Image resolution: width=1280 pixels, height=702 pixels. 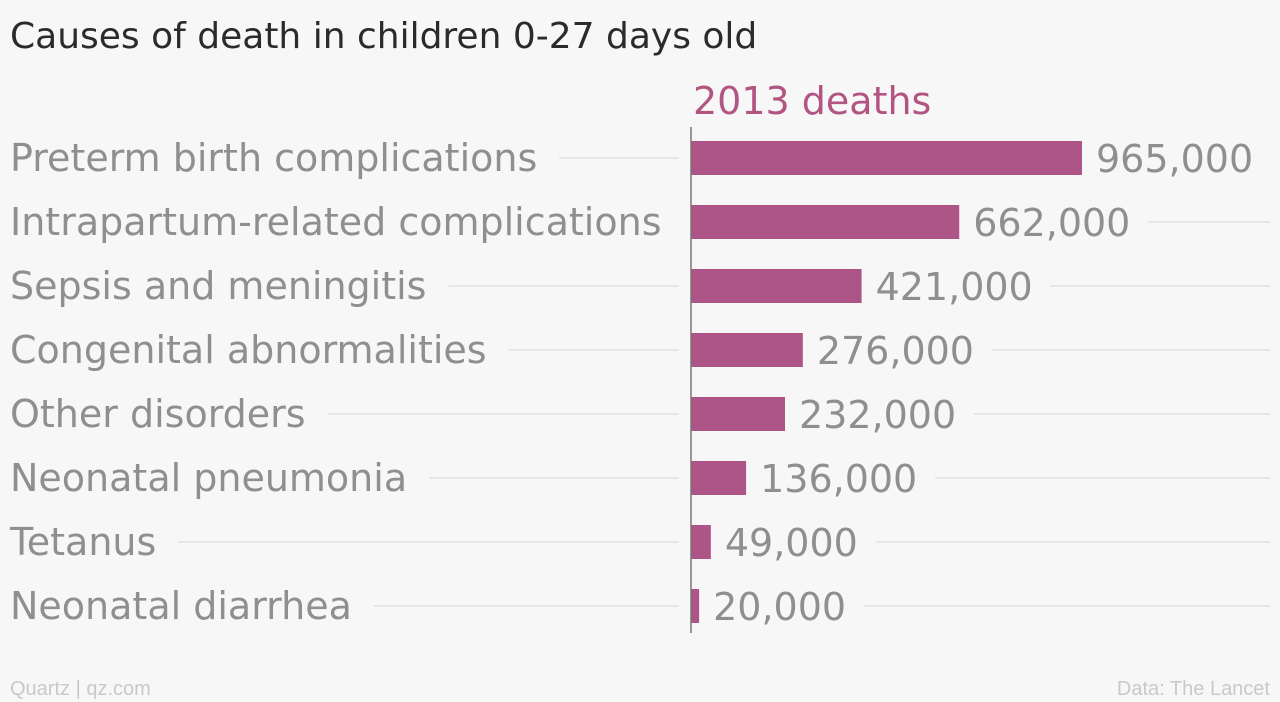 What do you see at coordinates (954, 287) in the screenshot?
I see `value-label: 421,000` at bounding box center [954, 287].